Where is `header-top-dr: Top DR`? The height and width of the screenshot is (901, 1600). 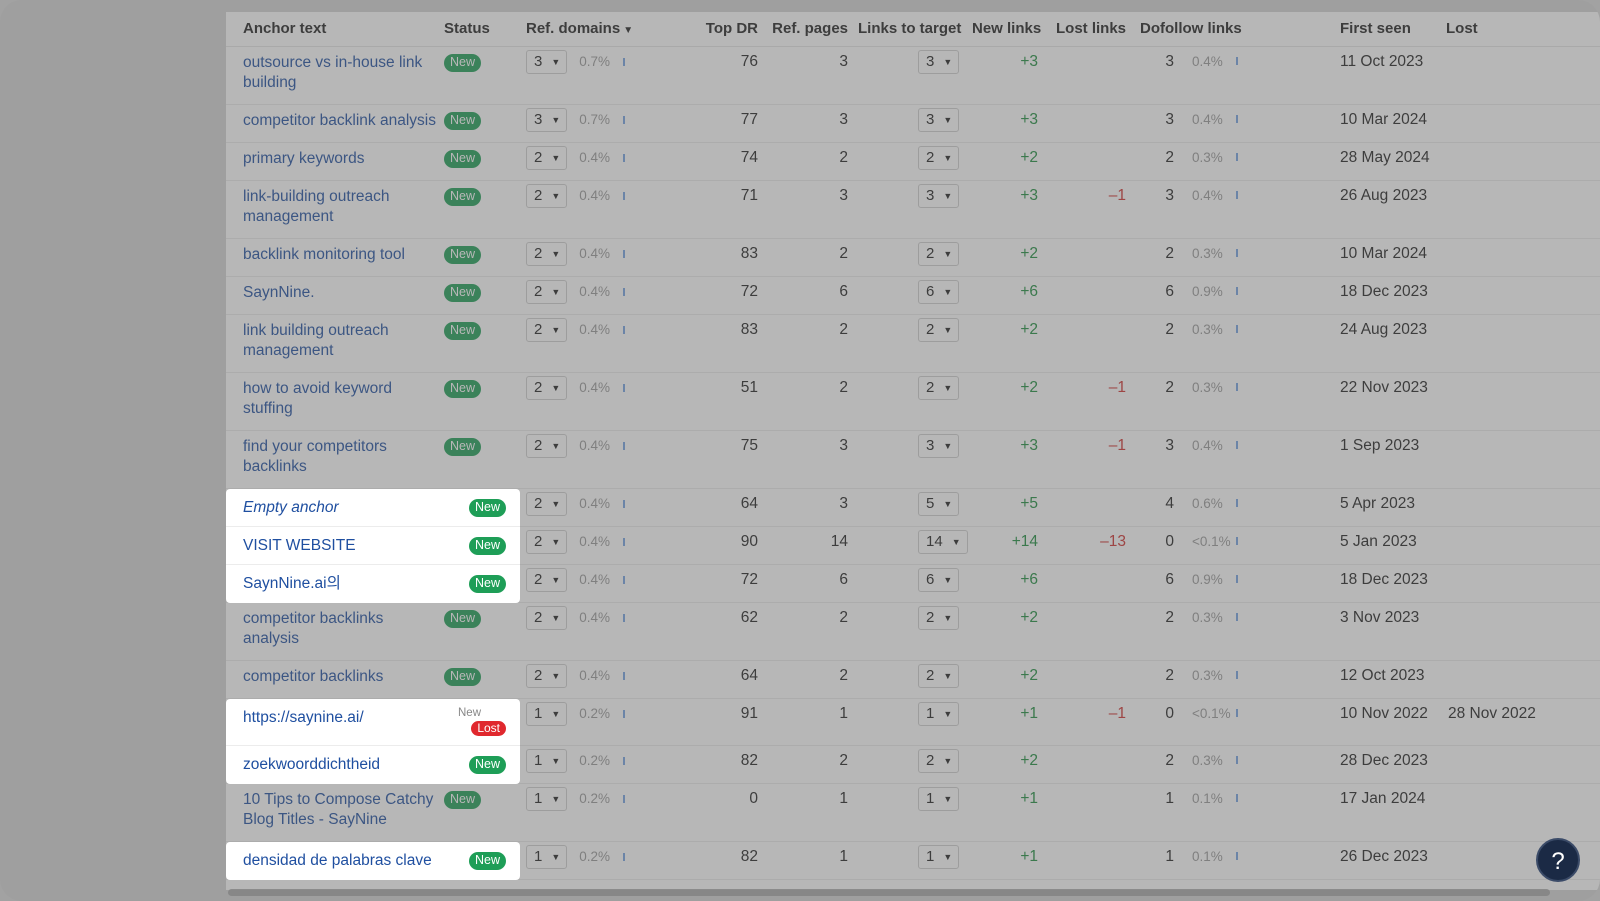
header-top-dr: Top DR is located at coordinates (721, 29).